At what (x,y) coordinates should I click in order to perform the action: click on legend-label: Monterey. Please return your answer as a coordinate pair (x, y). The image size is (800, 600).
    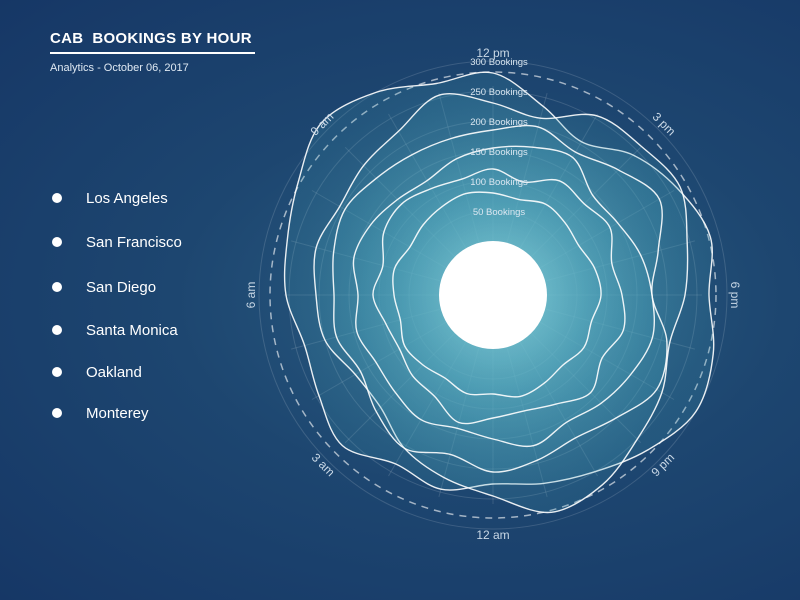
    Looking at the image, I should click on (117, 413).